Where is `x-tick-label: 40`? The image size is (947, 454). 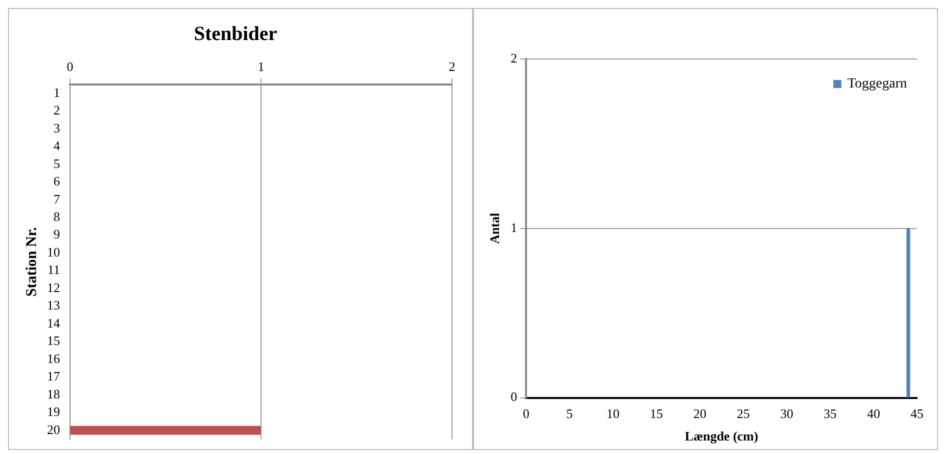
x-tick-label: 40 is located at coordinates (873, 414).